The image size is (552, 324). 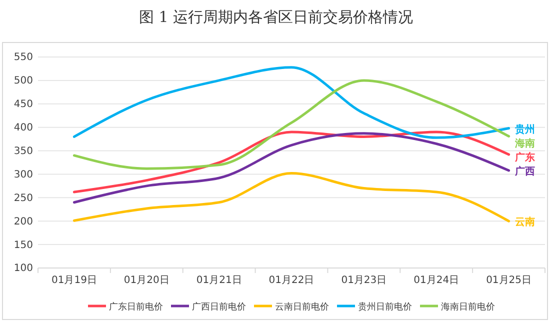 What do you see at coordinates (23, 128) in the screenshot?
I see `y-tick-label: 400` at bounding box center [23, 128].